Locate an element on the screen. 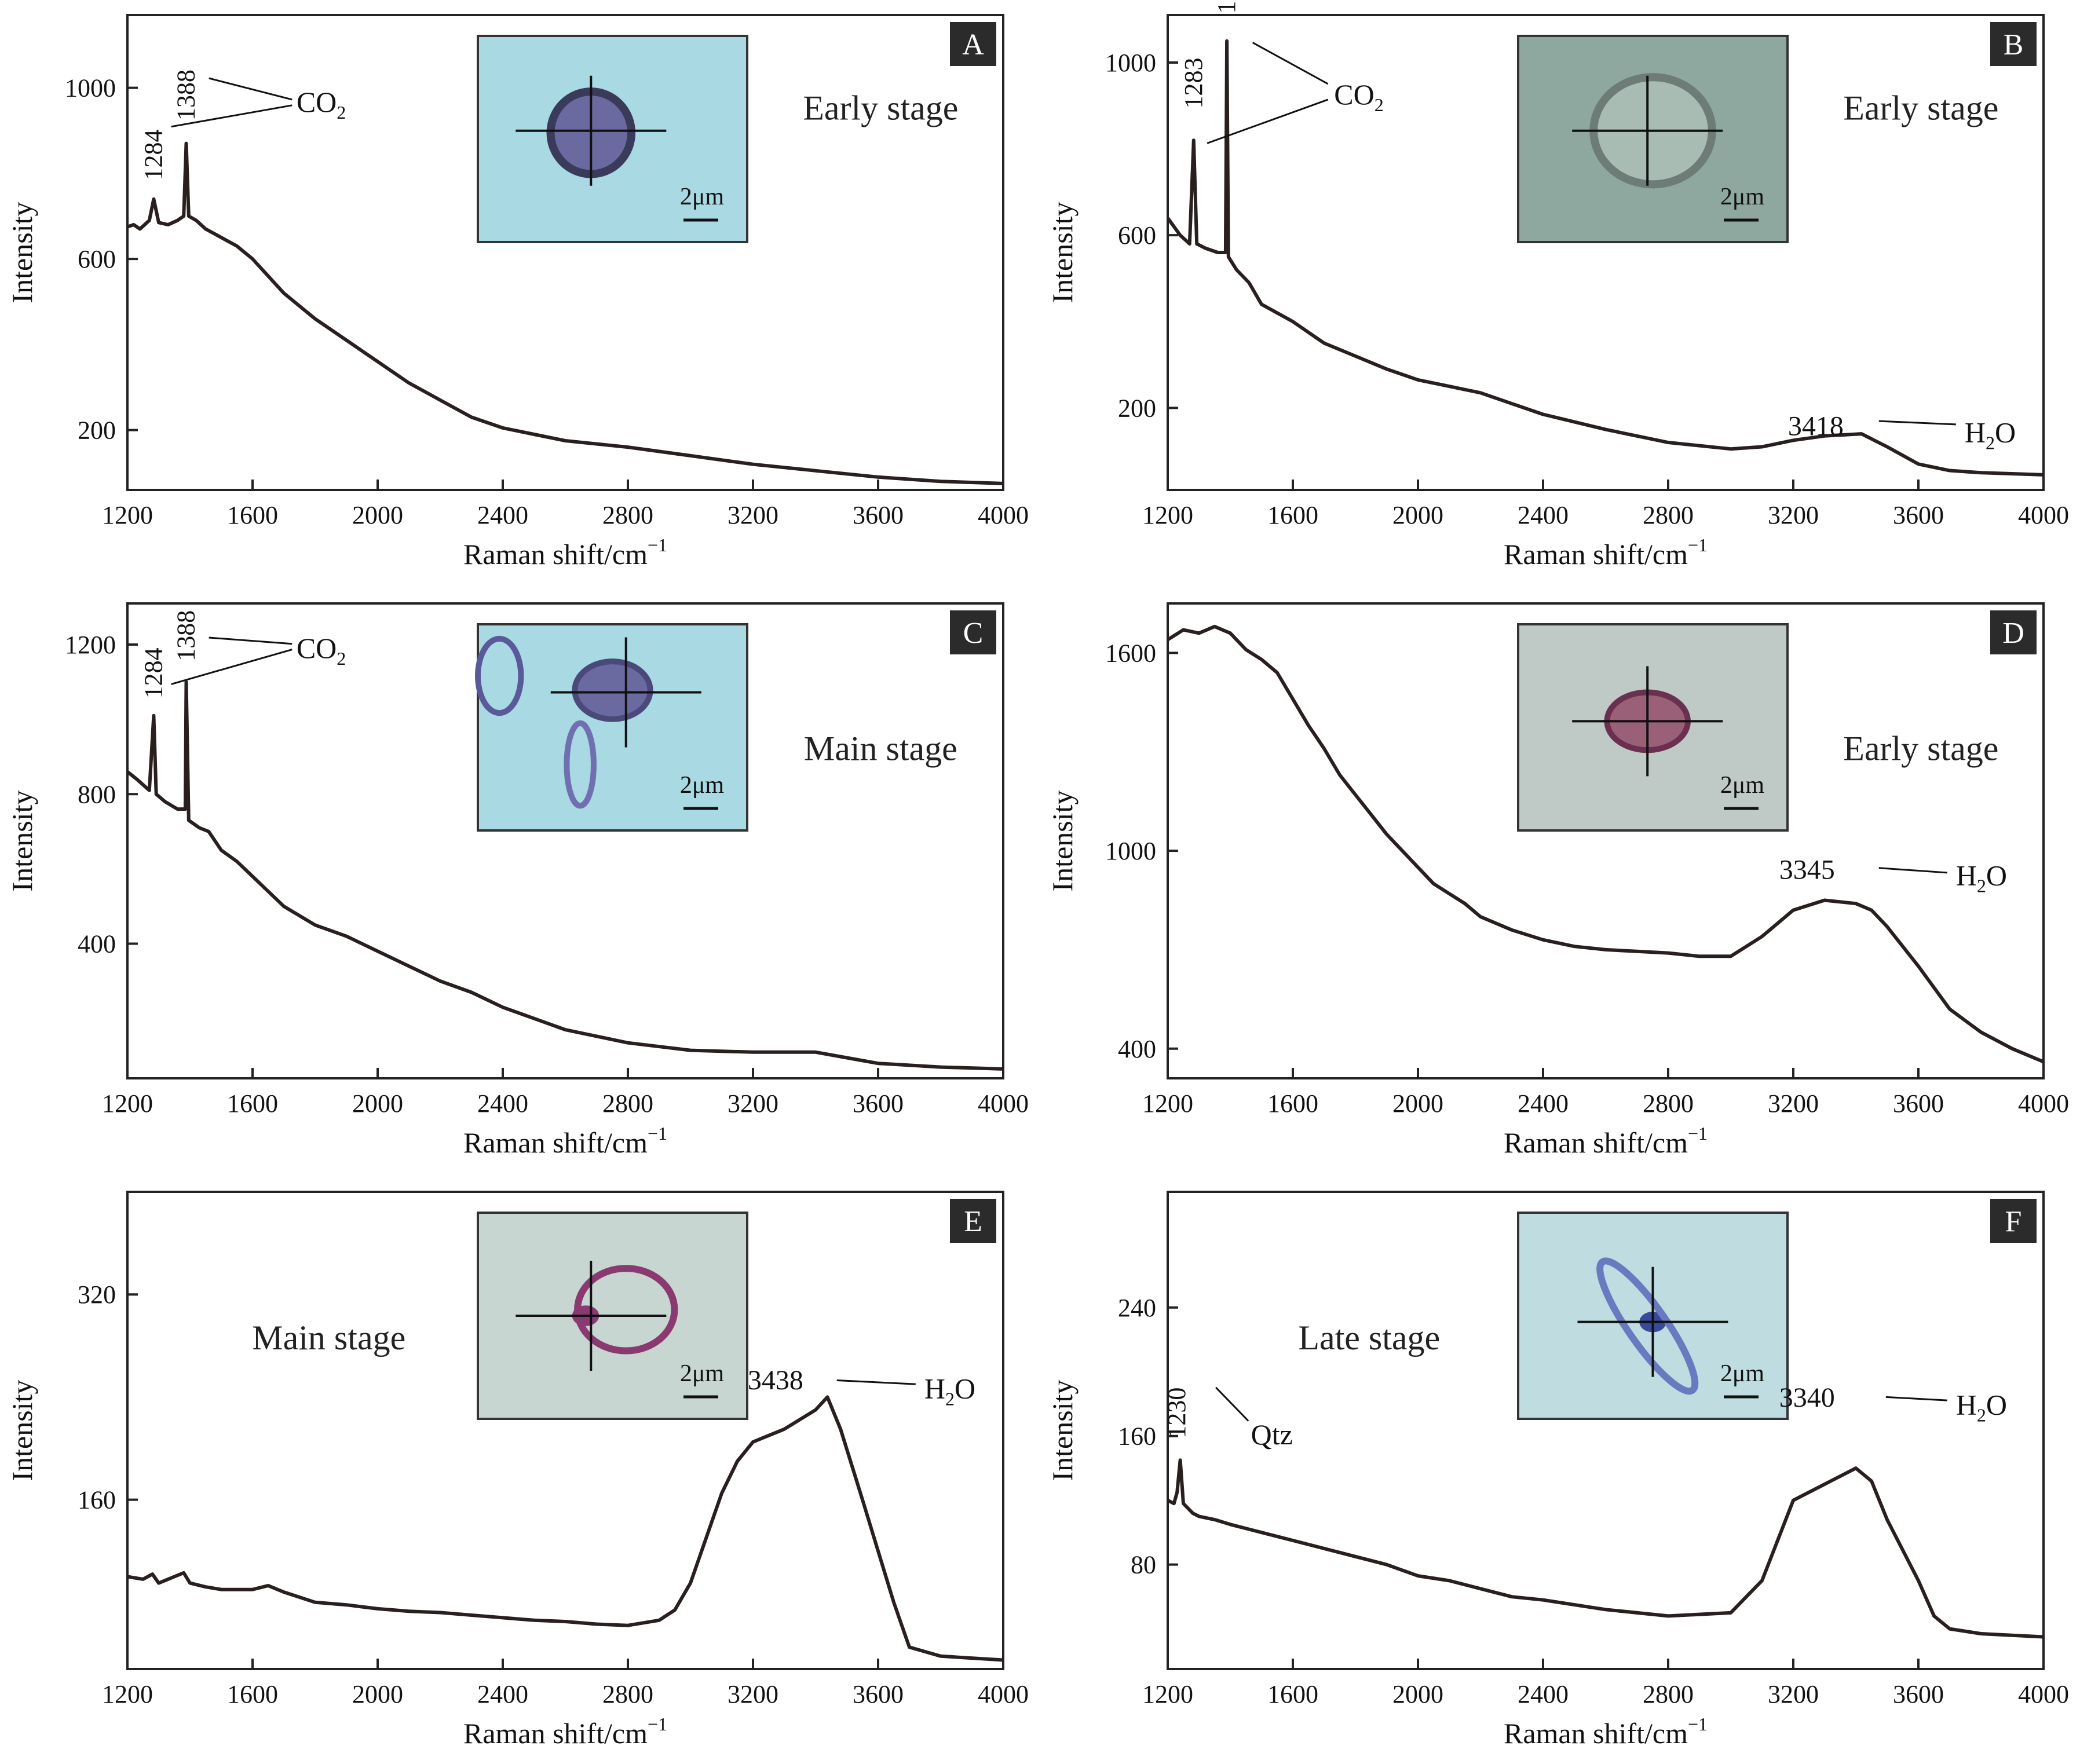  peak-label: 3438 is located at coordinates (775, 1380).